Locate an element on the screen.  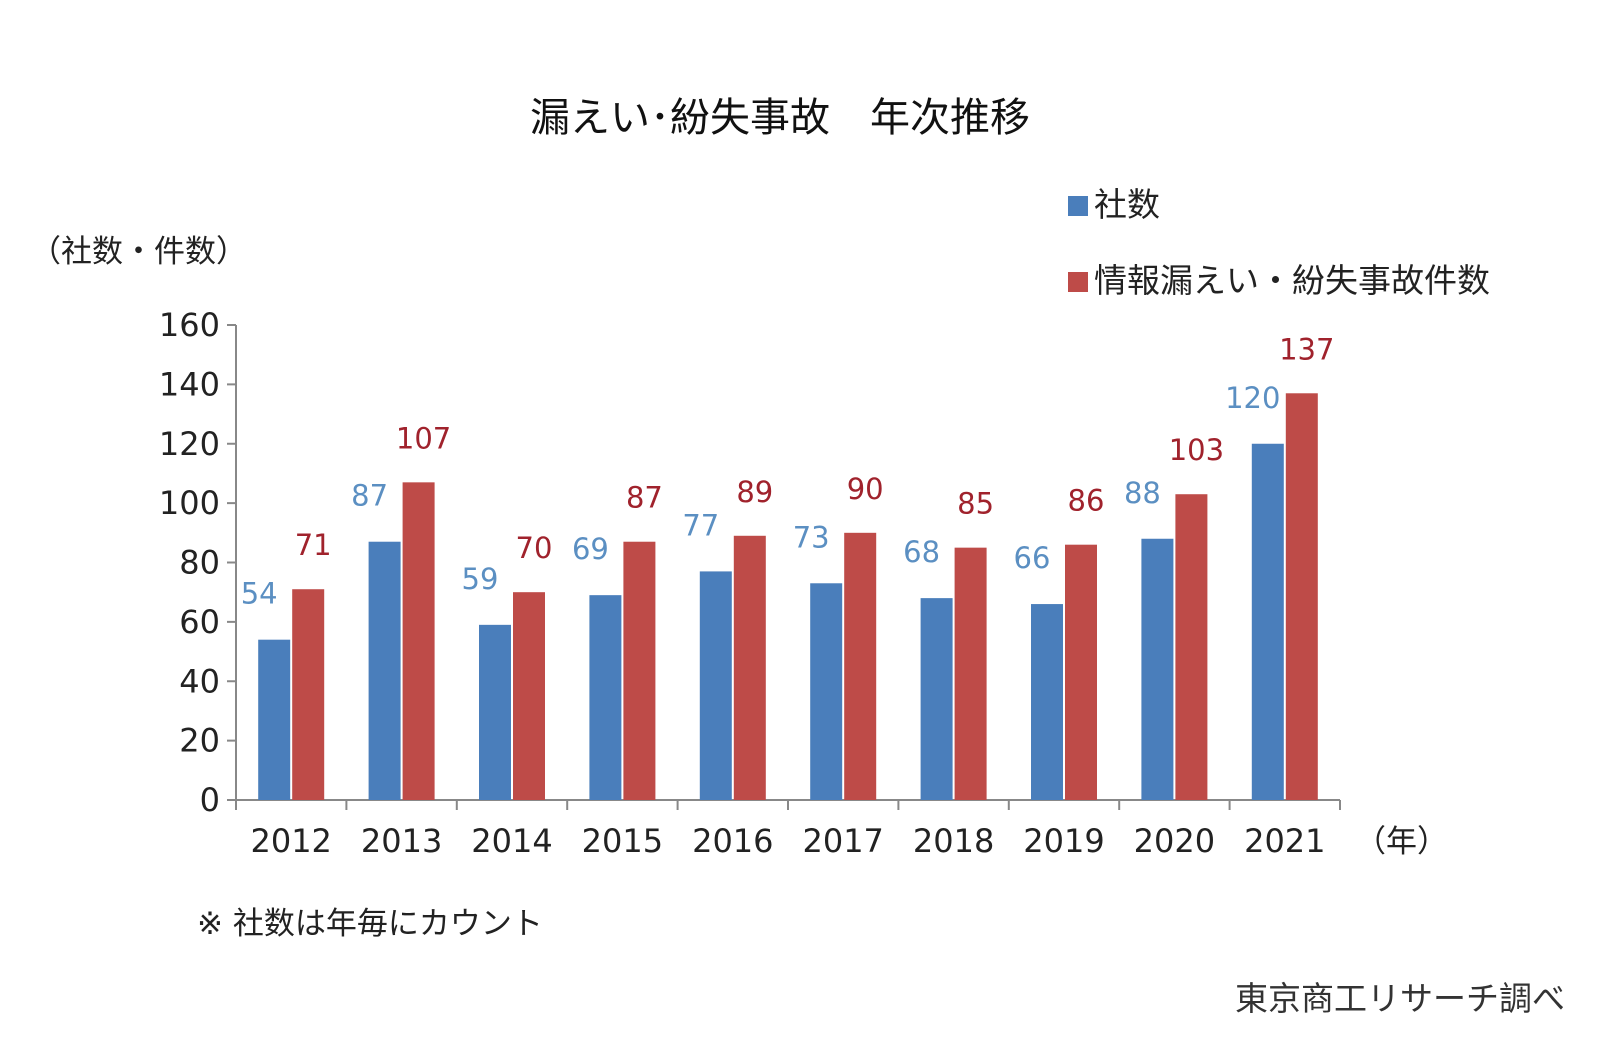
data-label-companies-2015: 69 is located at coordinates (590, 549).